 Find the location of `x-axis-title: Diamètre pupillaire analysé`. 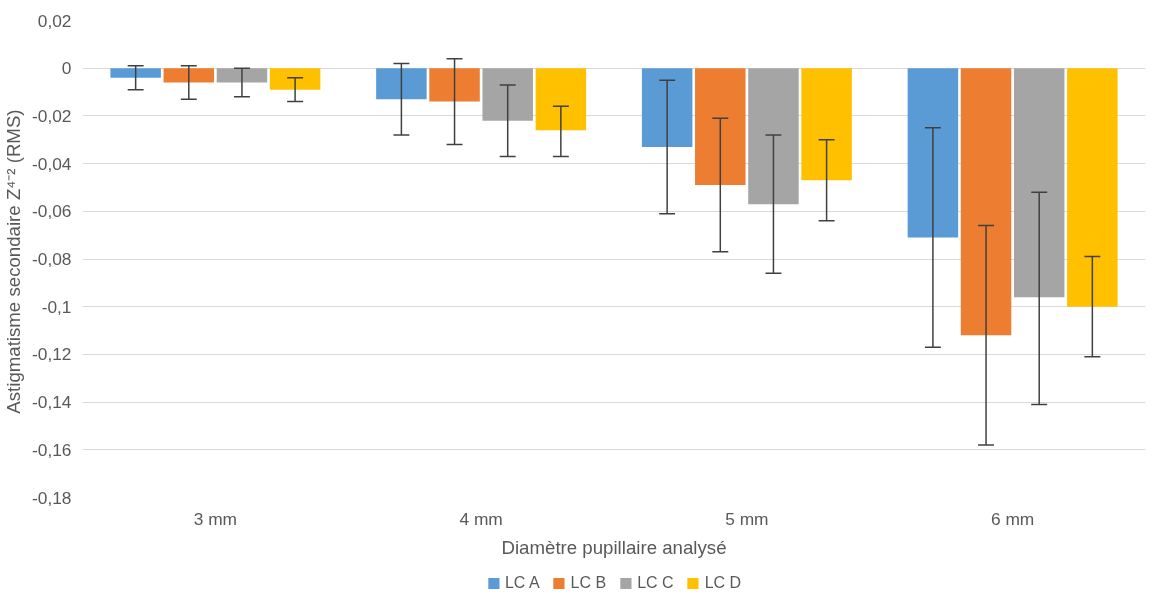

x-axis-title: Diamètre pupillaire analysé is located at coordinates (614, 547).